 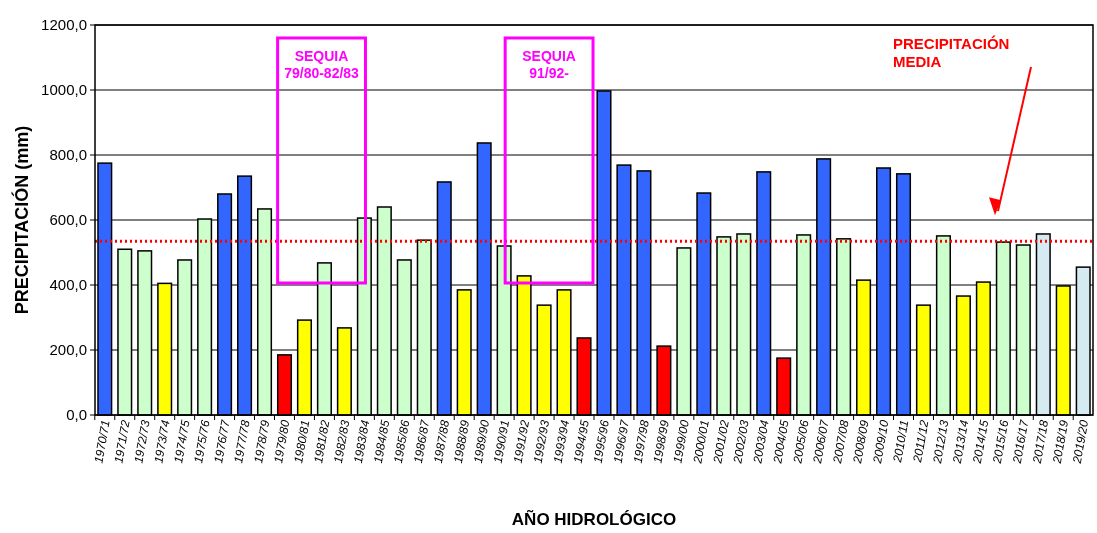 I want to click on x-tick-label: 1982/83, so click(x=342, y=441).